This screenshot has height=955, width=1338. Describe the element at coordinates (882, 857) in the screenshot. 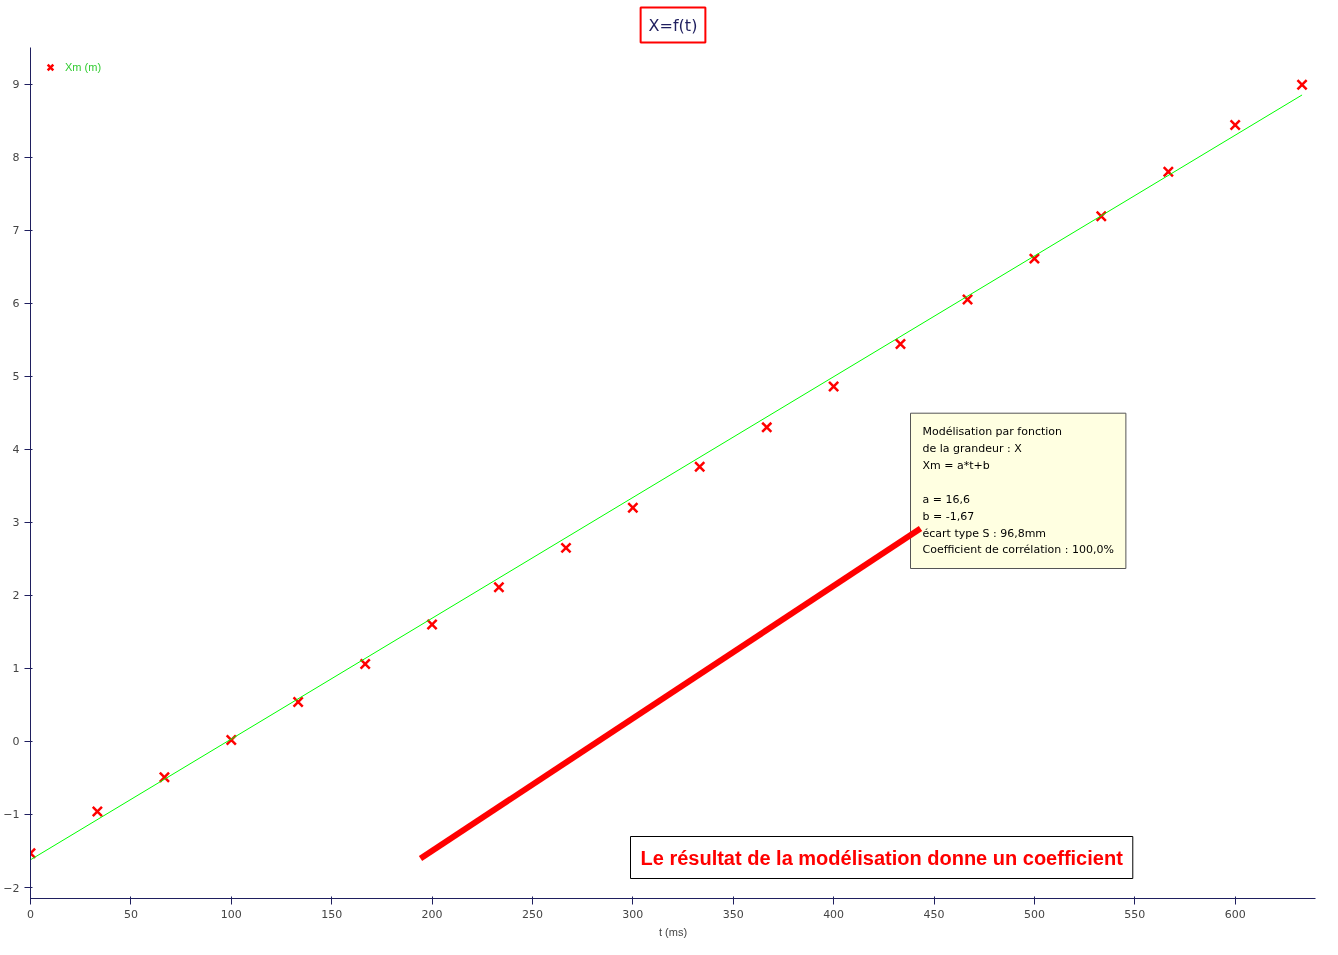

I see `annotation: Le résultat de la modélisation donne un coefficient` at that location.